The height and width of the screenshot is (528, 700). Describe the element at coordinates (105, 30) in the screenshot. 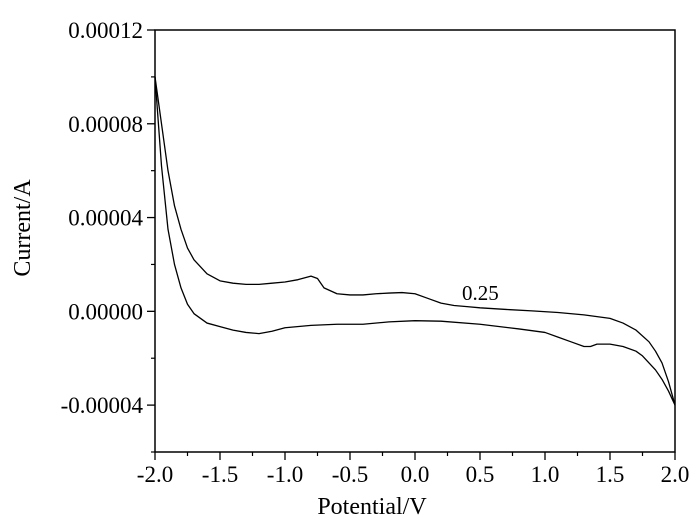

I see `y-tick-label: 0.00012` at that location.